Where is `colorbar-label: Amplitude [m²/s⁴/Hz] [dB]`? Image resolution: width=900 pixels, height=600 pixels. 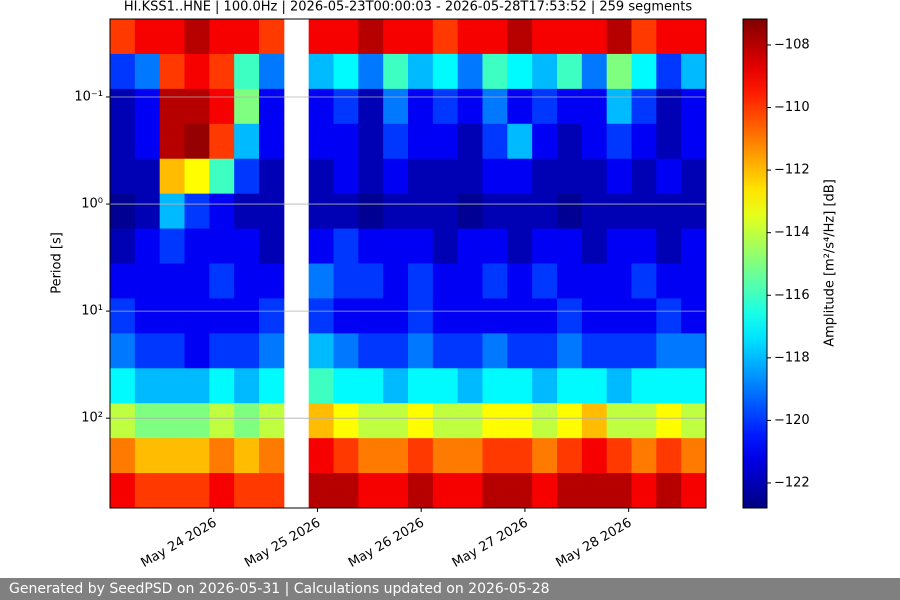
colorbar-label: Amplitude [m²/s⁴/Hz] [dB] is located at coordinates (830, 263).